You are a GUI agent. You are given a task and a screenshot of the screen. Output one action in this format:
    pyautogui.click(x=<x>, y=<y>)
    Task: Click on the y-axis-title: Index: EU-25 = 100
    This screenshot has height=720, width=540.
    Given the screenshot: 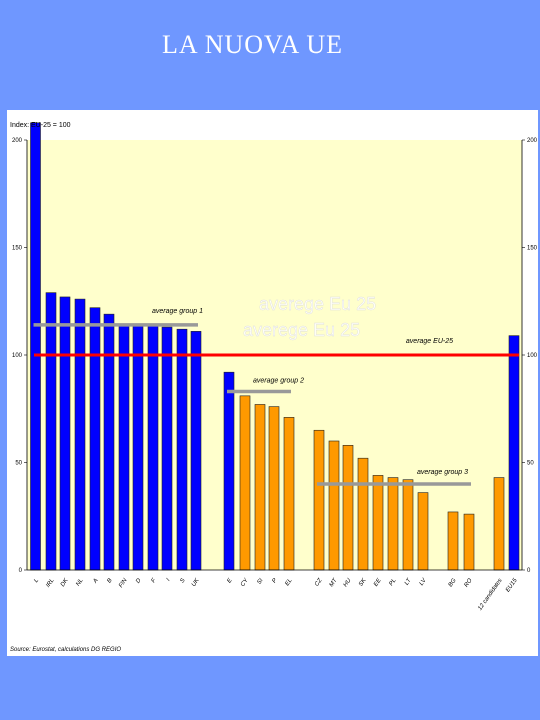 What is the action you would take?
    pyautogui.click(x=40, y=125)
    